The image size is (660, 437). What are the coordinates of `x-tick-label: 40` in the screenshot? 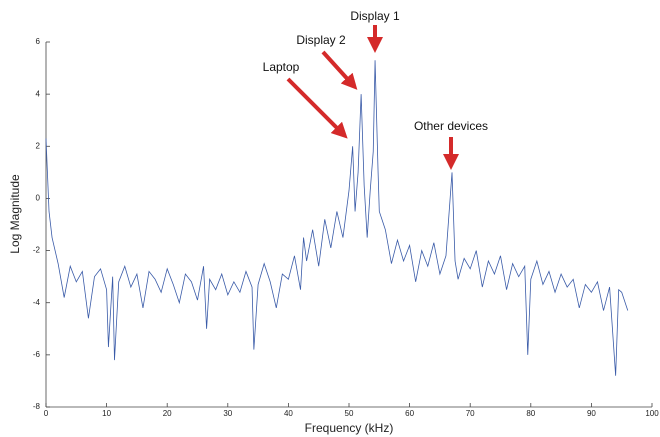 It's located at (288, 413).